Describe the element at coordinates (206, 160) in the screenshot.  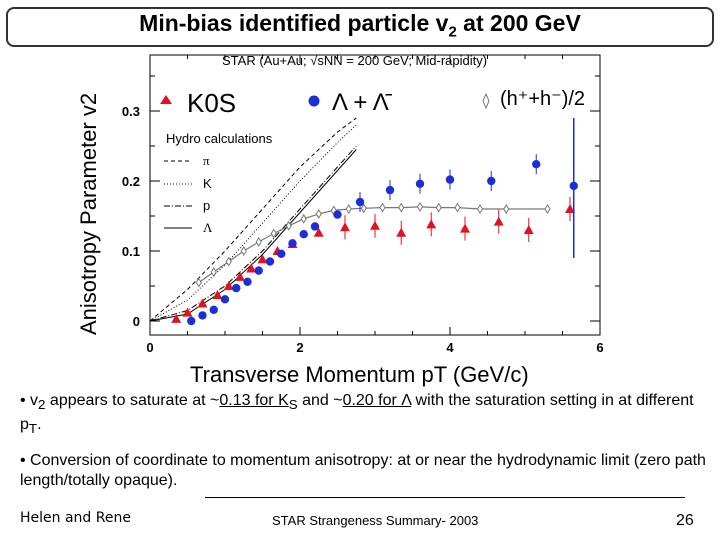
I see `hydro-legend-label-pi: π` at that location.